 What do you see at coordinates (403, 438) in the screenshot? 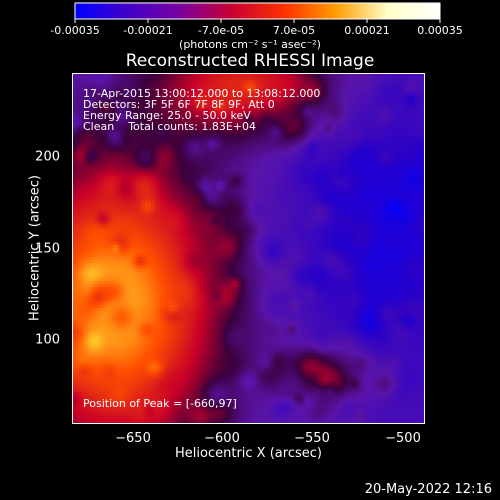
I see `x-tick-label: −500` at bounding box center [403, 438].